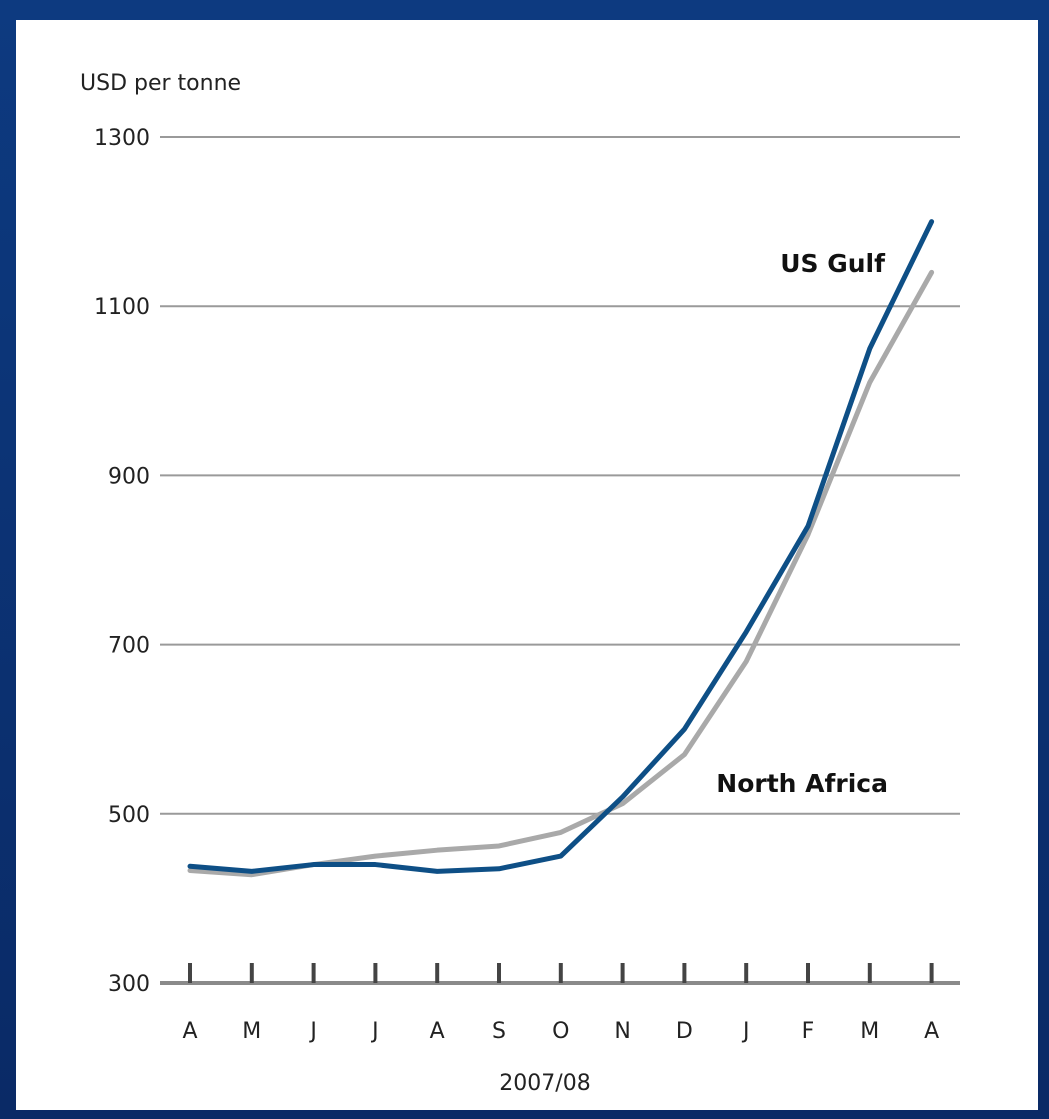 This screenshot has width=1049, height=1119. What do you see at coordinates (802, 783) in the screenshot?
I see `series-label-north-africa: North Africa` at bounding box center [802, 783].